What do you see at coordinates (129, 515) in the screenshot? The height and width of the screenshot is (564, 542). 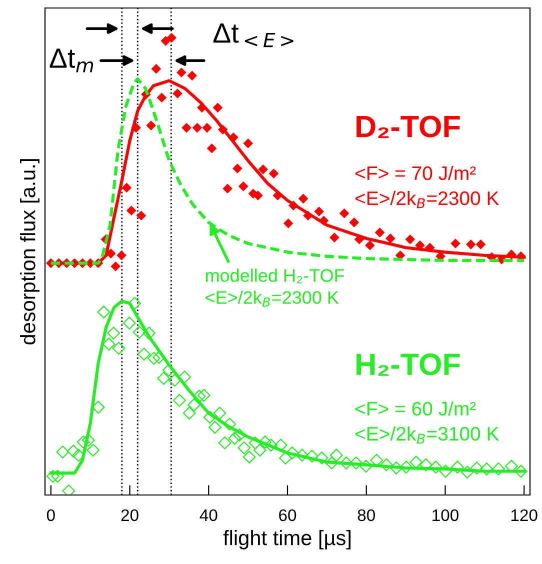 I see `x-tick-label: 20` at bounding box center [129, 515].